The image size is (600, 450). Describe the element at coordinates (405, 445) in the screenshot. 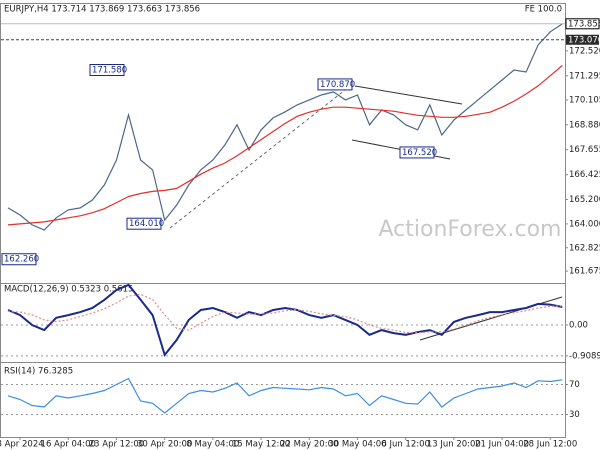

I see `x-tick-label: 6 Jun 12:00` at that location.